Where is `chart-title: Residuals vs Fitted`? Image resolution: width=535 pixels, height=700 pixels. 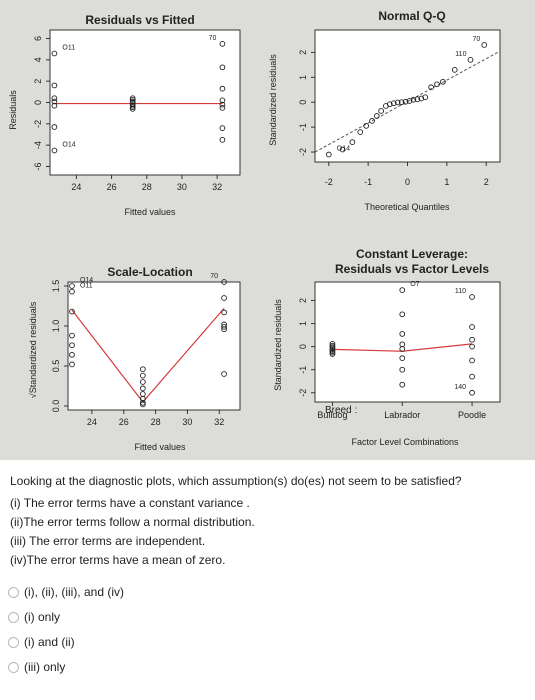
chart-title: Residuals vs Fitted is located at coordinates (139, 20).